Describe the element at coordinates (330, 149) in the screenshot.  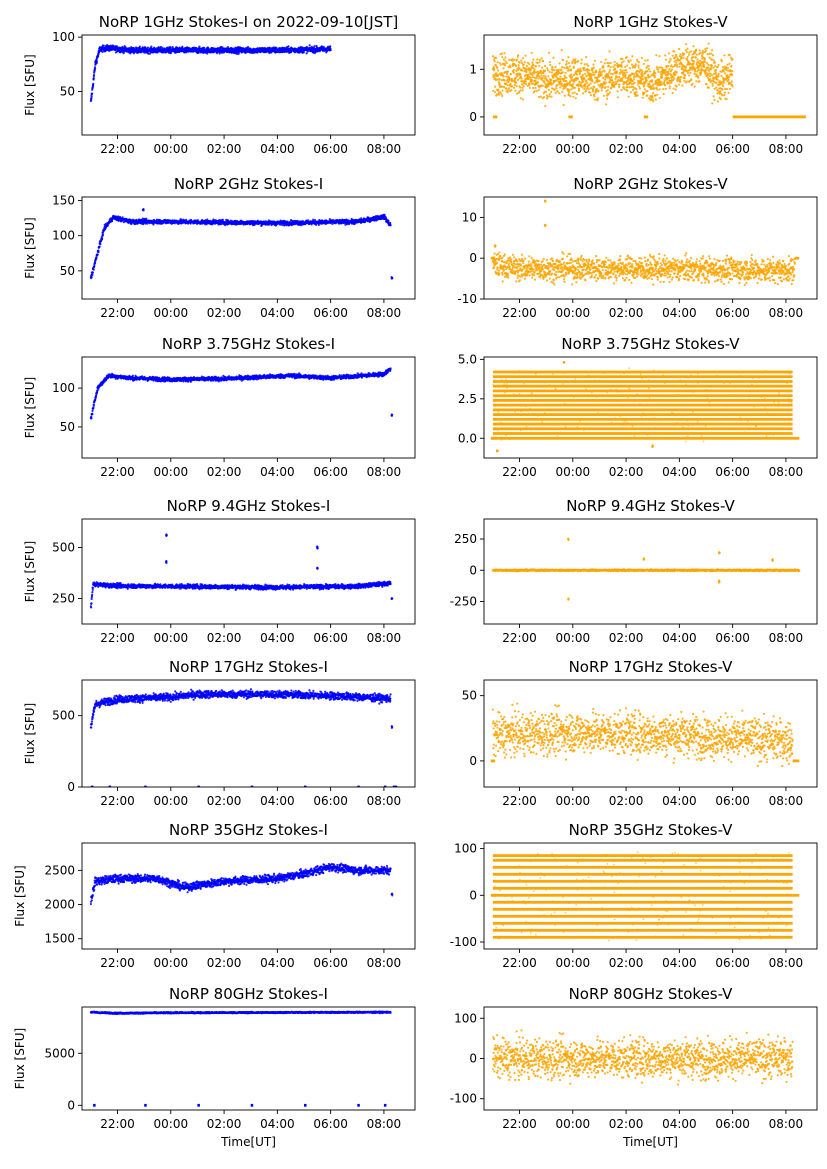
I see `x-tick-label: 06:00` at that location.